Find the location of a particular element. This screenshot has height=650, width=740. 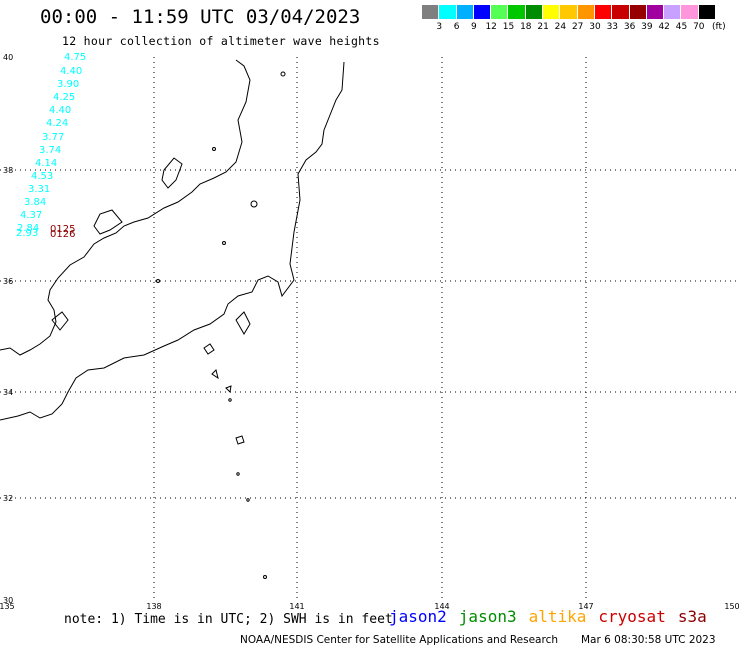

page-title: 00:00 - 11:59 UTC 03/04/2023 is located at coordinates (200, 17).